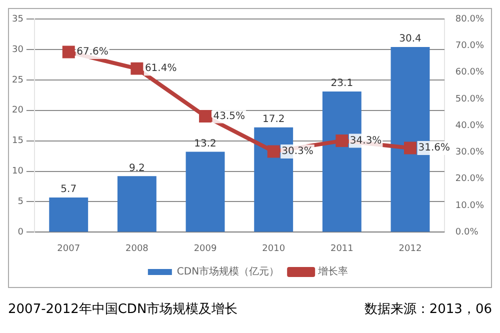 The width and height of the screenshot is (500, 333). What do you see at coordinates (469, 19) in the screenshot?
I see `y2-tick-label: 80.0%` at bounding box center [469, 19].